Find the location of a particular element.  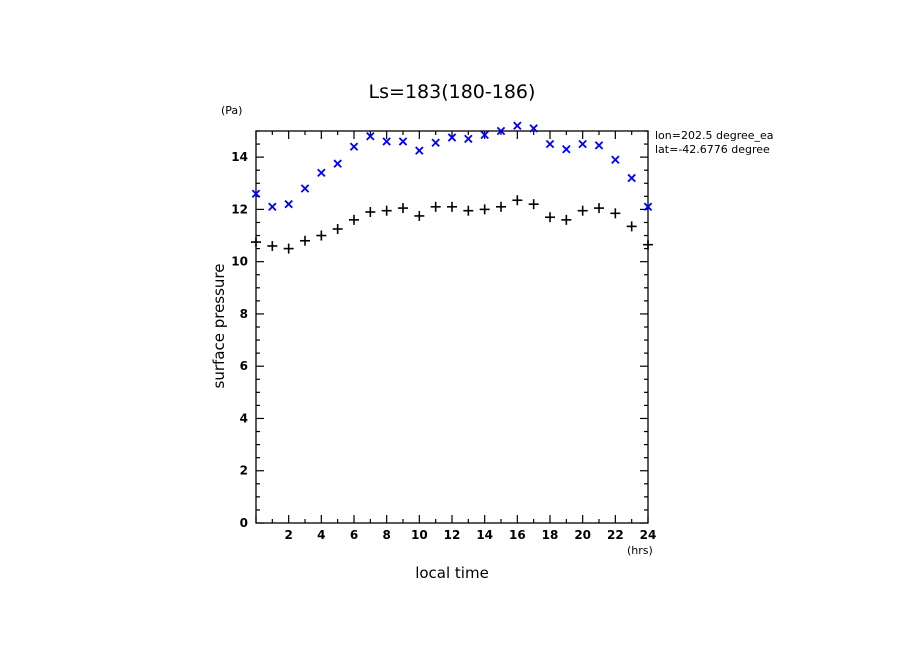

y-tick-label: 4 is located at coordinates (244, 418).